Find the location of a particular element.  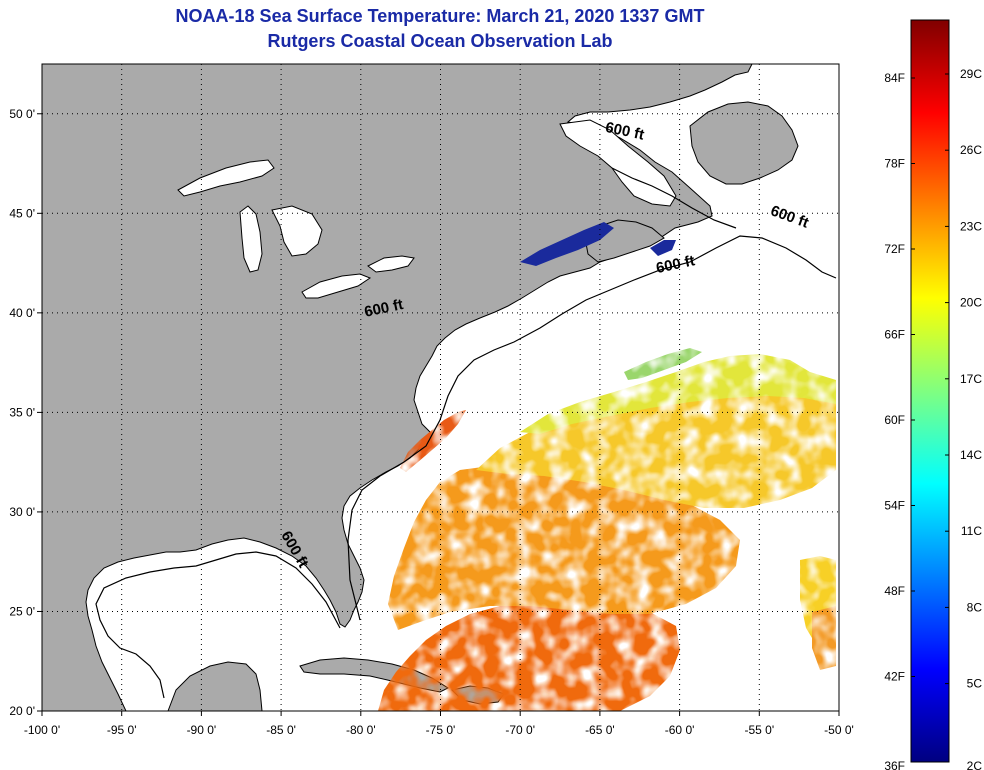

colorbar-c-label: 26C is located at coordinates (971, 150).